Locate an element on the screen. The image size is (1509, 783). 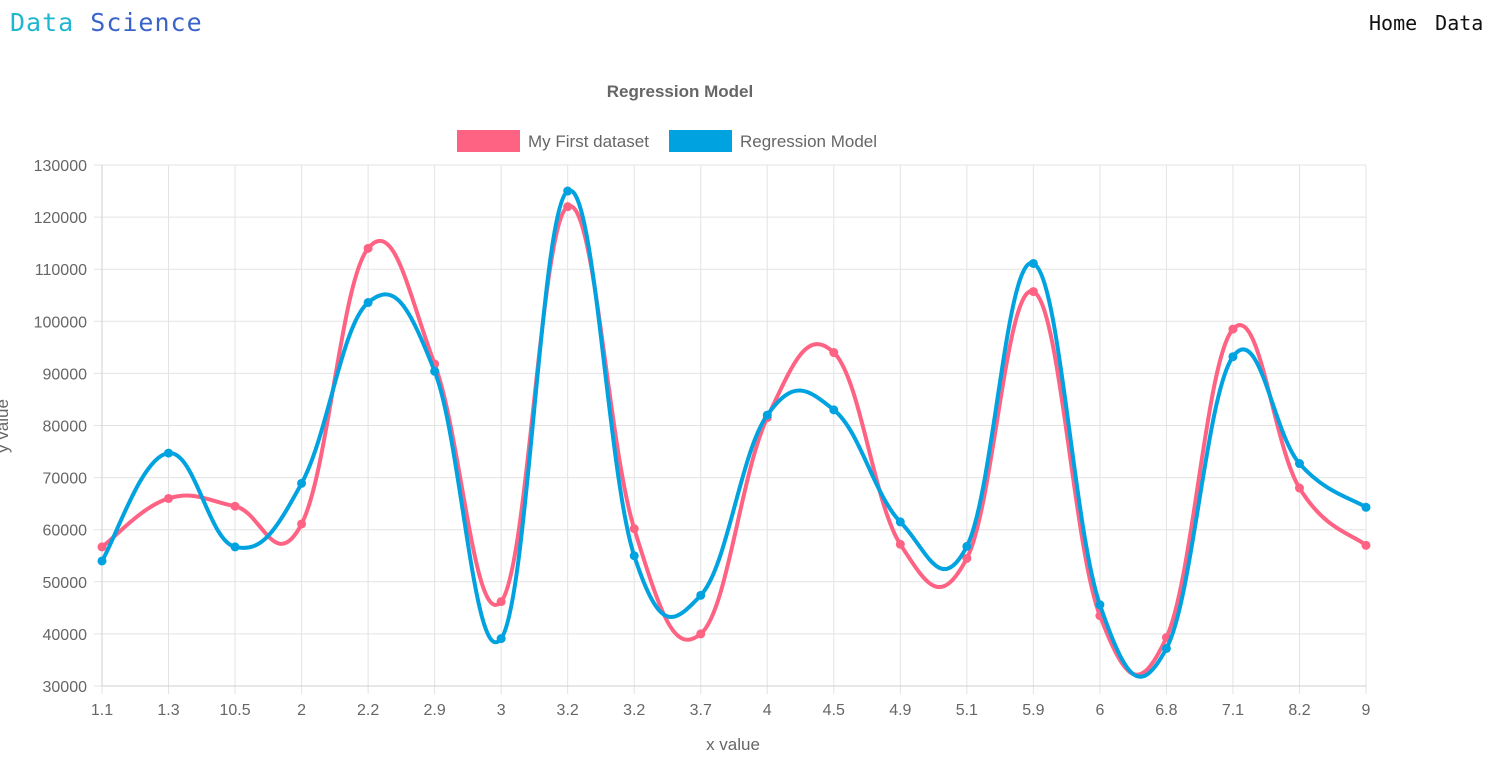
y-tick-label: 40000 is located at coordinates (65, 635).